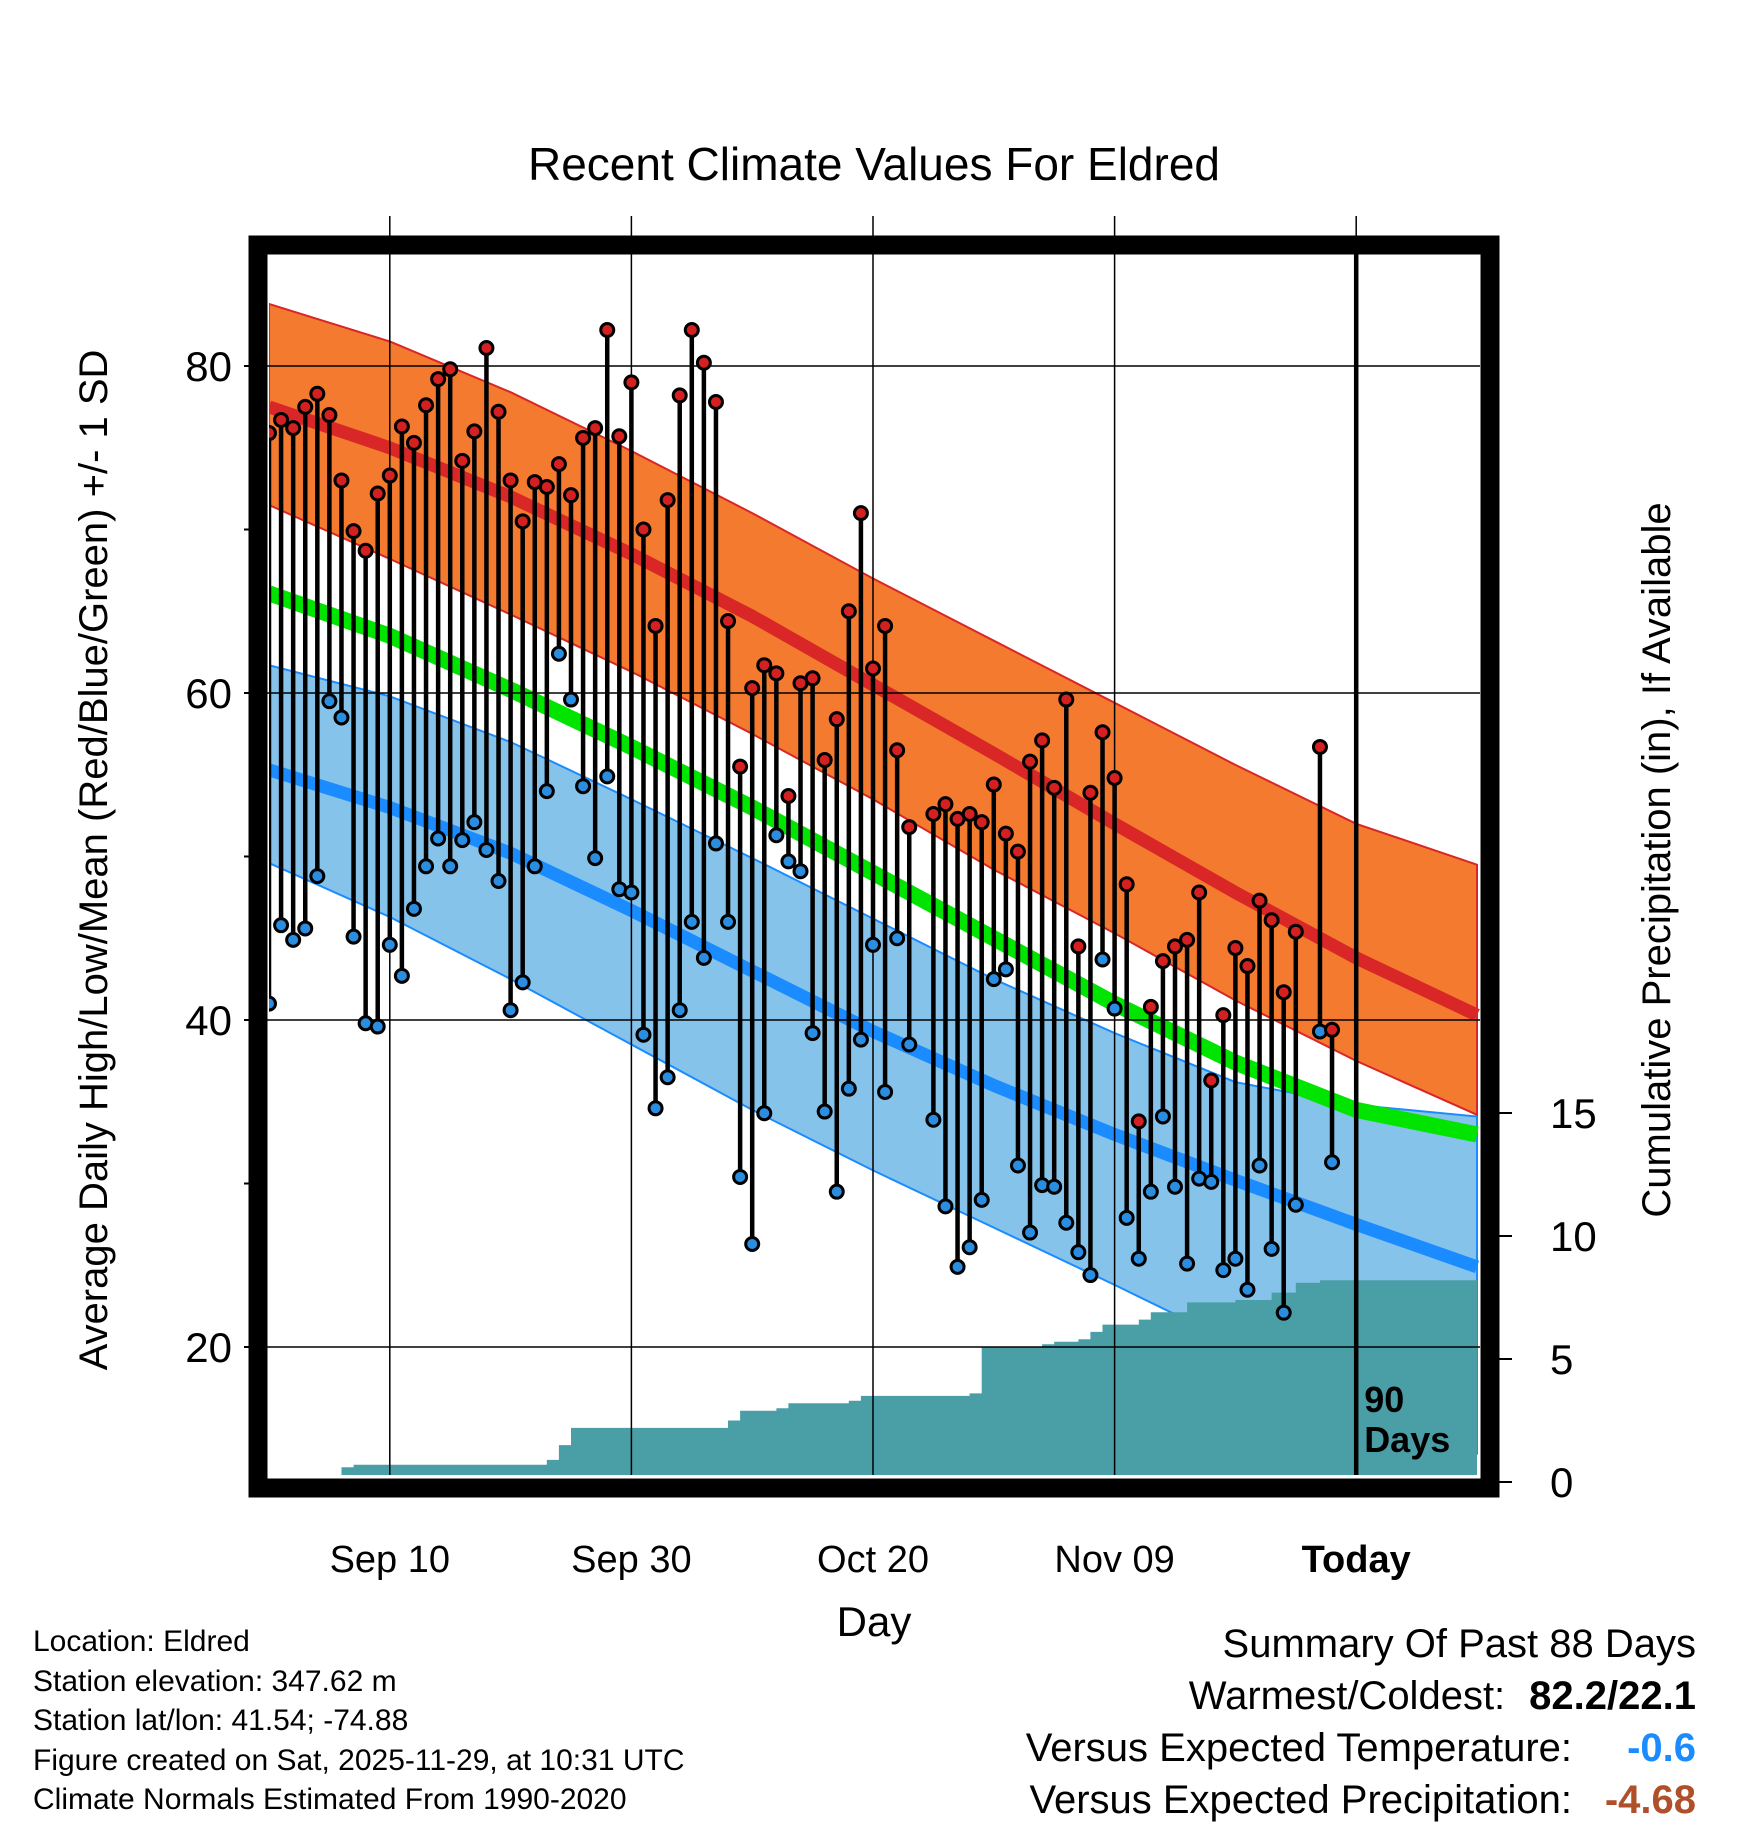 This screenshot has height=1828, width=1748. I want to click on summary-precip: Versus Expected Precipitation: -4.68, so click(1361, 1800).